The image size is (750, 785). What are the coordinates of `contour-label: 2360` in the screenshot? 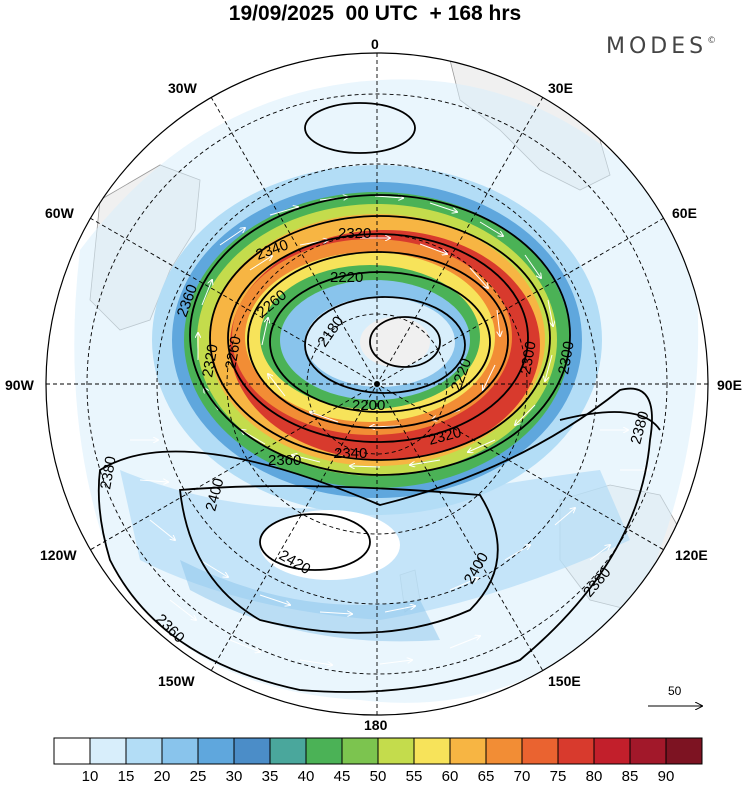 It's located at (284, 460).